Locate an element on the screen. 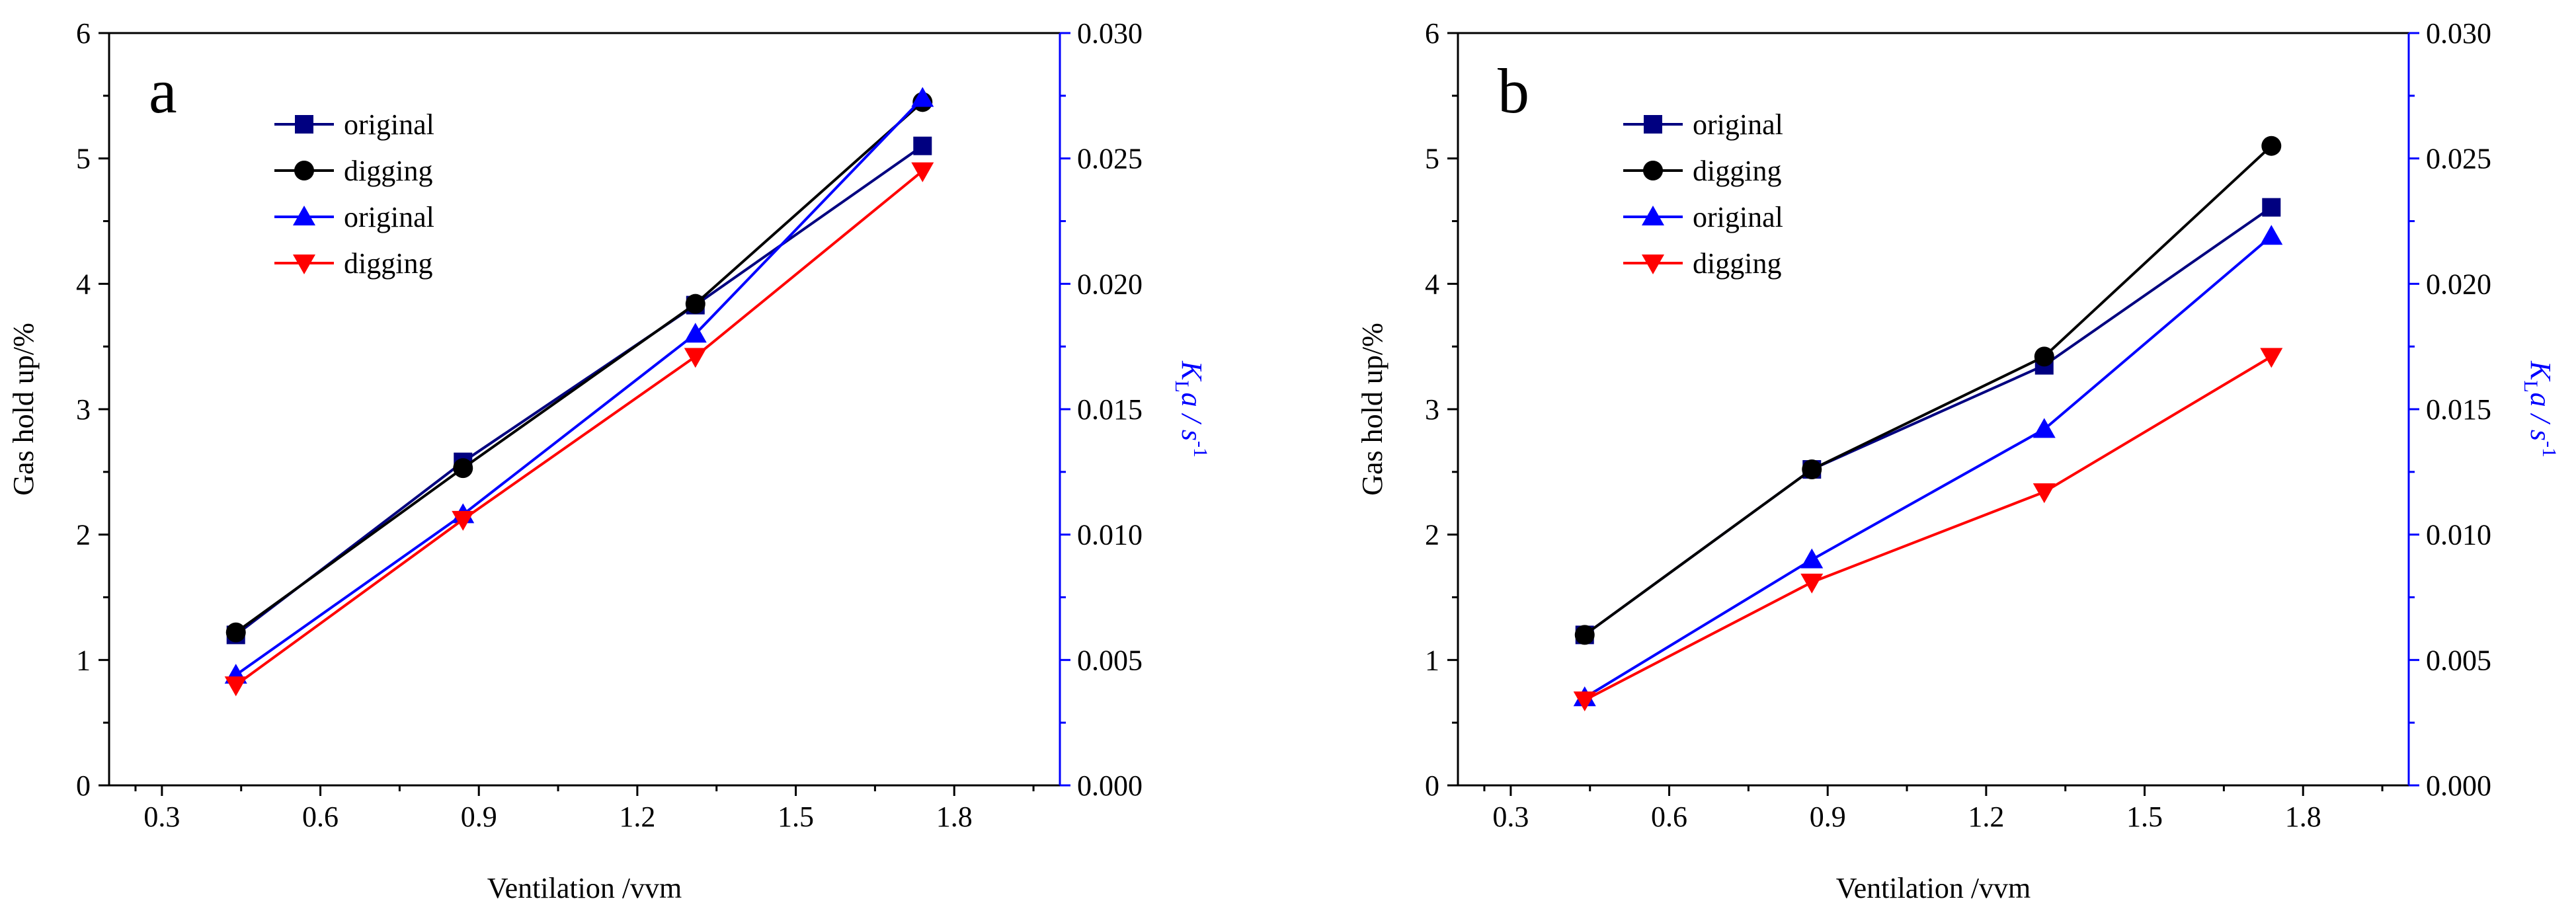 This screenshot has height=907, width=2576. x-tick-label: 0.6 is located at coordinates (320, 817).